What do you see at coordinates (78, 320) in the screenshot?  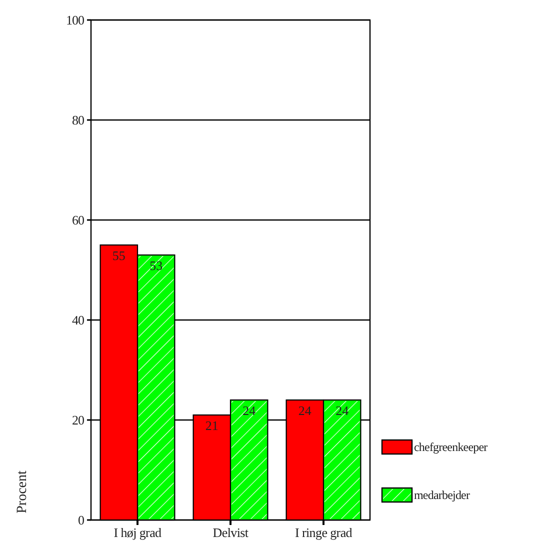 I see `y-tick-label: 40` at bounding box center [78, 320].